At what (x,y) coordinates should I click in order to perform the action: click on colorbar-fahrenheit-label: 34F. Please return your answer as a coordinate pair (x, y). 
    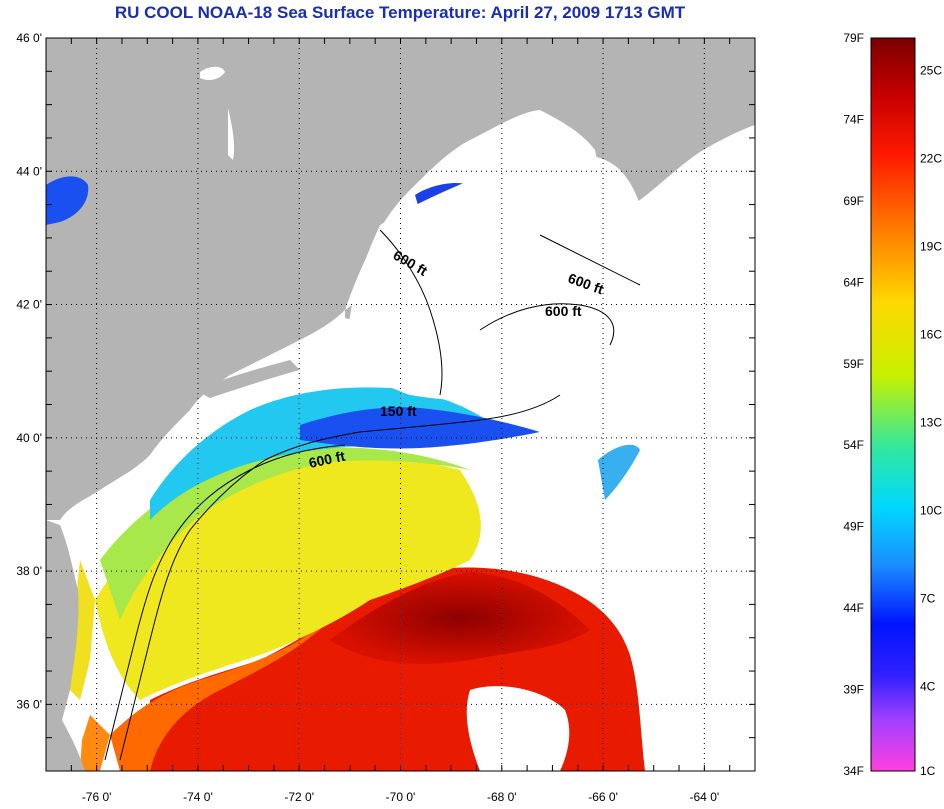
    Looking at the image, I should click on (853, 771).